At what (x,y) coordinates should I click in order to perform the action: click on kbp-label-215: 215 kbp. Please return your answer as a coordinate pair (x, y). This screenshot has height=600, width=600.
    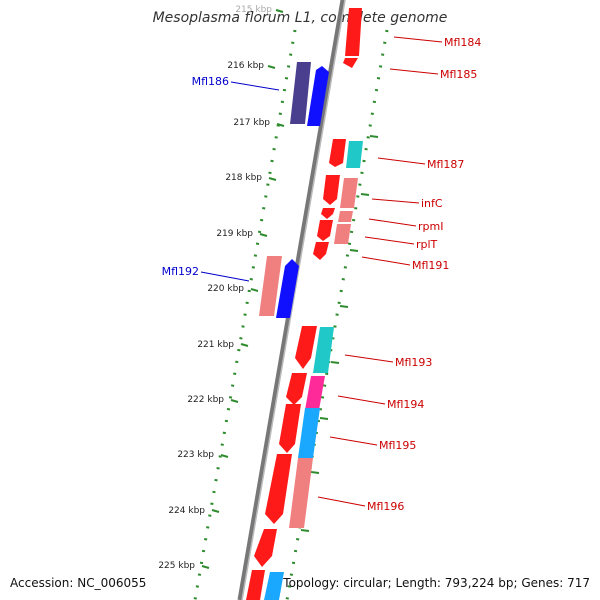
    Looking at the image, I should click on (253, 10).